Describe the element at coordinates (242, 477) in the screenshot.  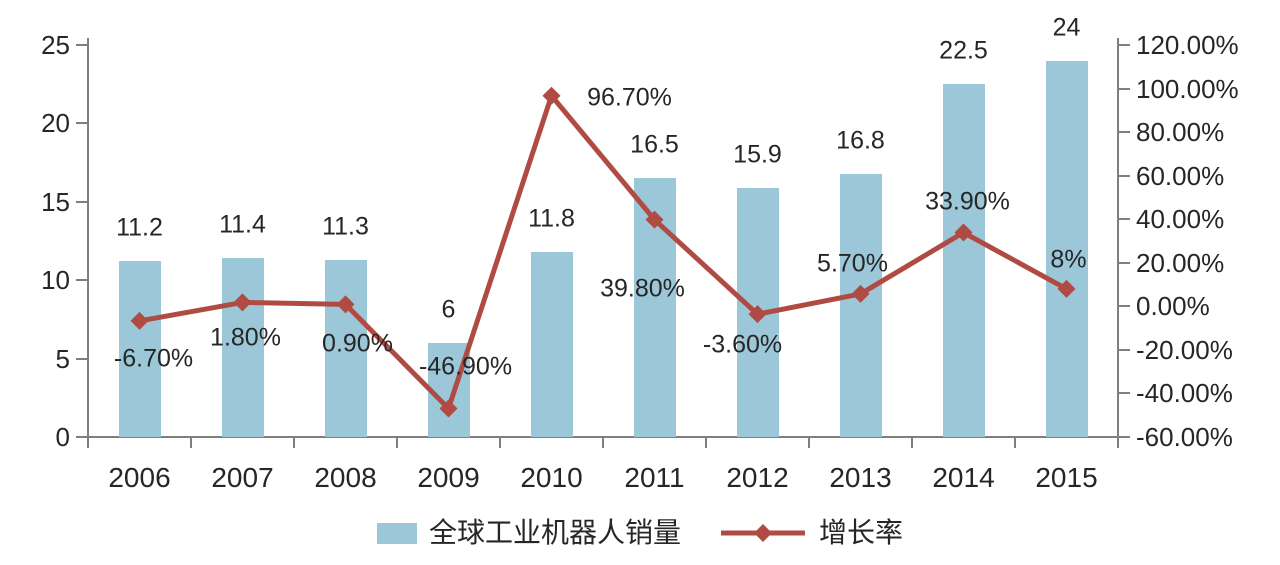
I see `x-axis-category-label: 2007` at that location.